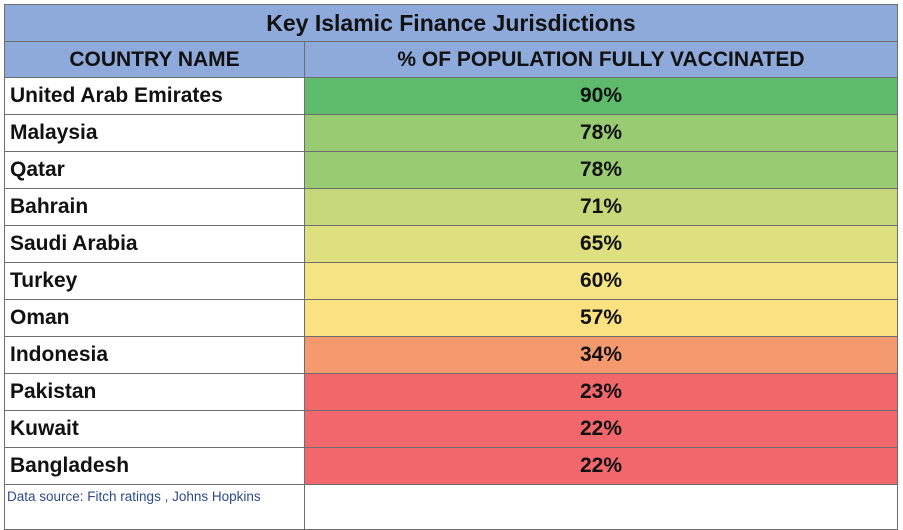 This screenshot has height=530, width=903. I want to click on table-row: United Arab Emirates 90%, so click(451, 96).